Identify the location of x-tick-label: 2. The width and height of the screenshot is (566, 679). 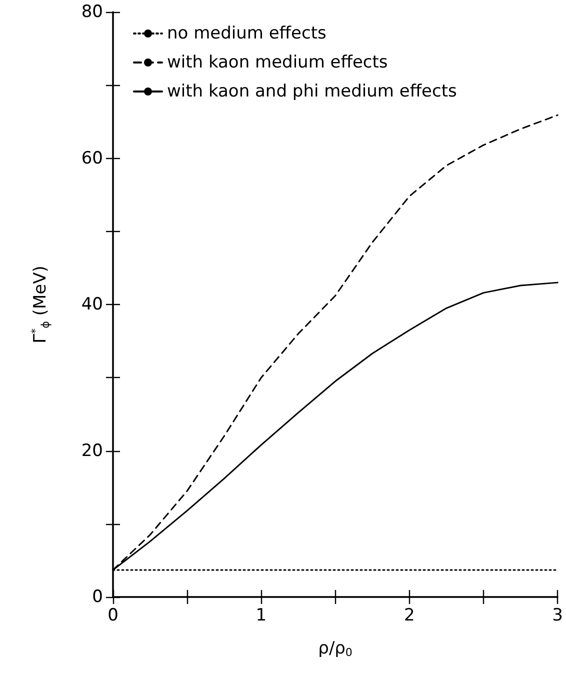
(409, 616).